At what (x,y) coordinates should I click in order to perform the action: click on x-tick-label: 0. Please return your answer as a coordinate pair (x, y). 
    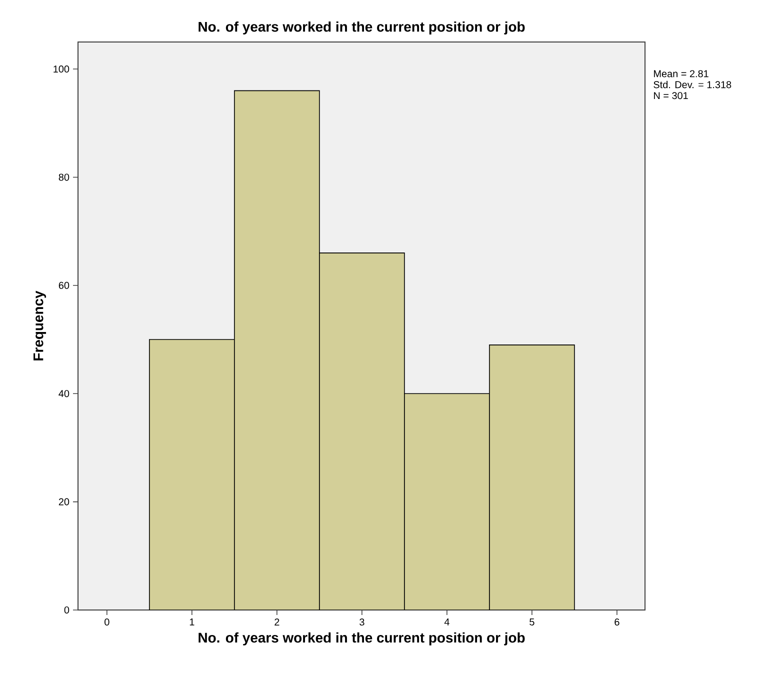
    Looking at the image, I should click on (107, 622).